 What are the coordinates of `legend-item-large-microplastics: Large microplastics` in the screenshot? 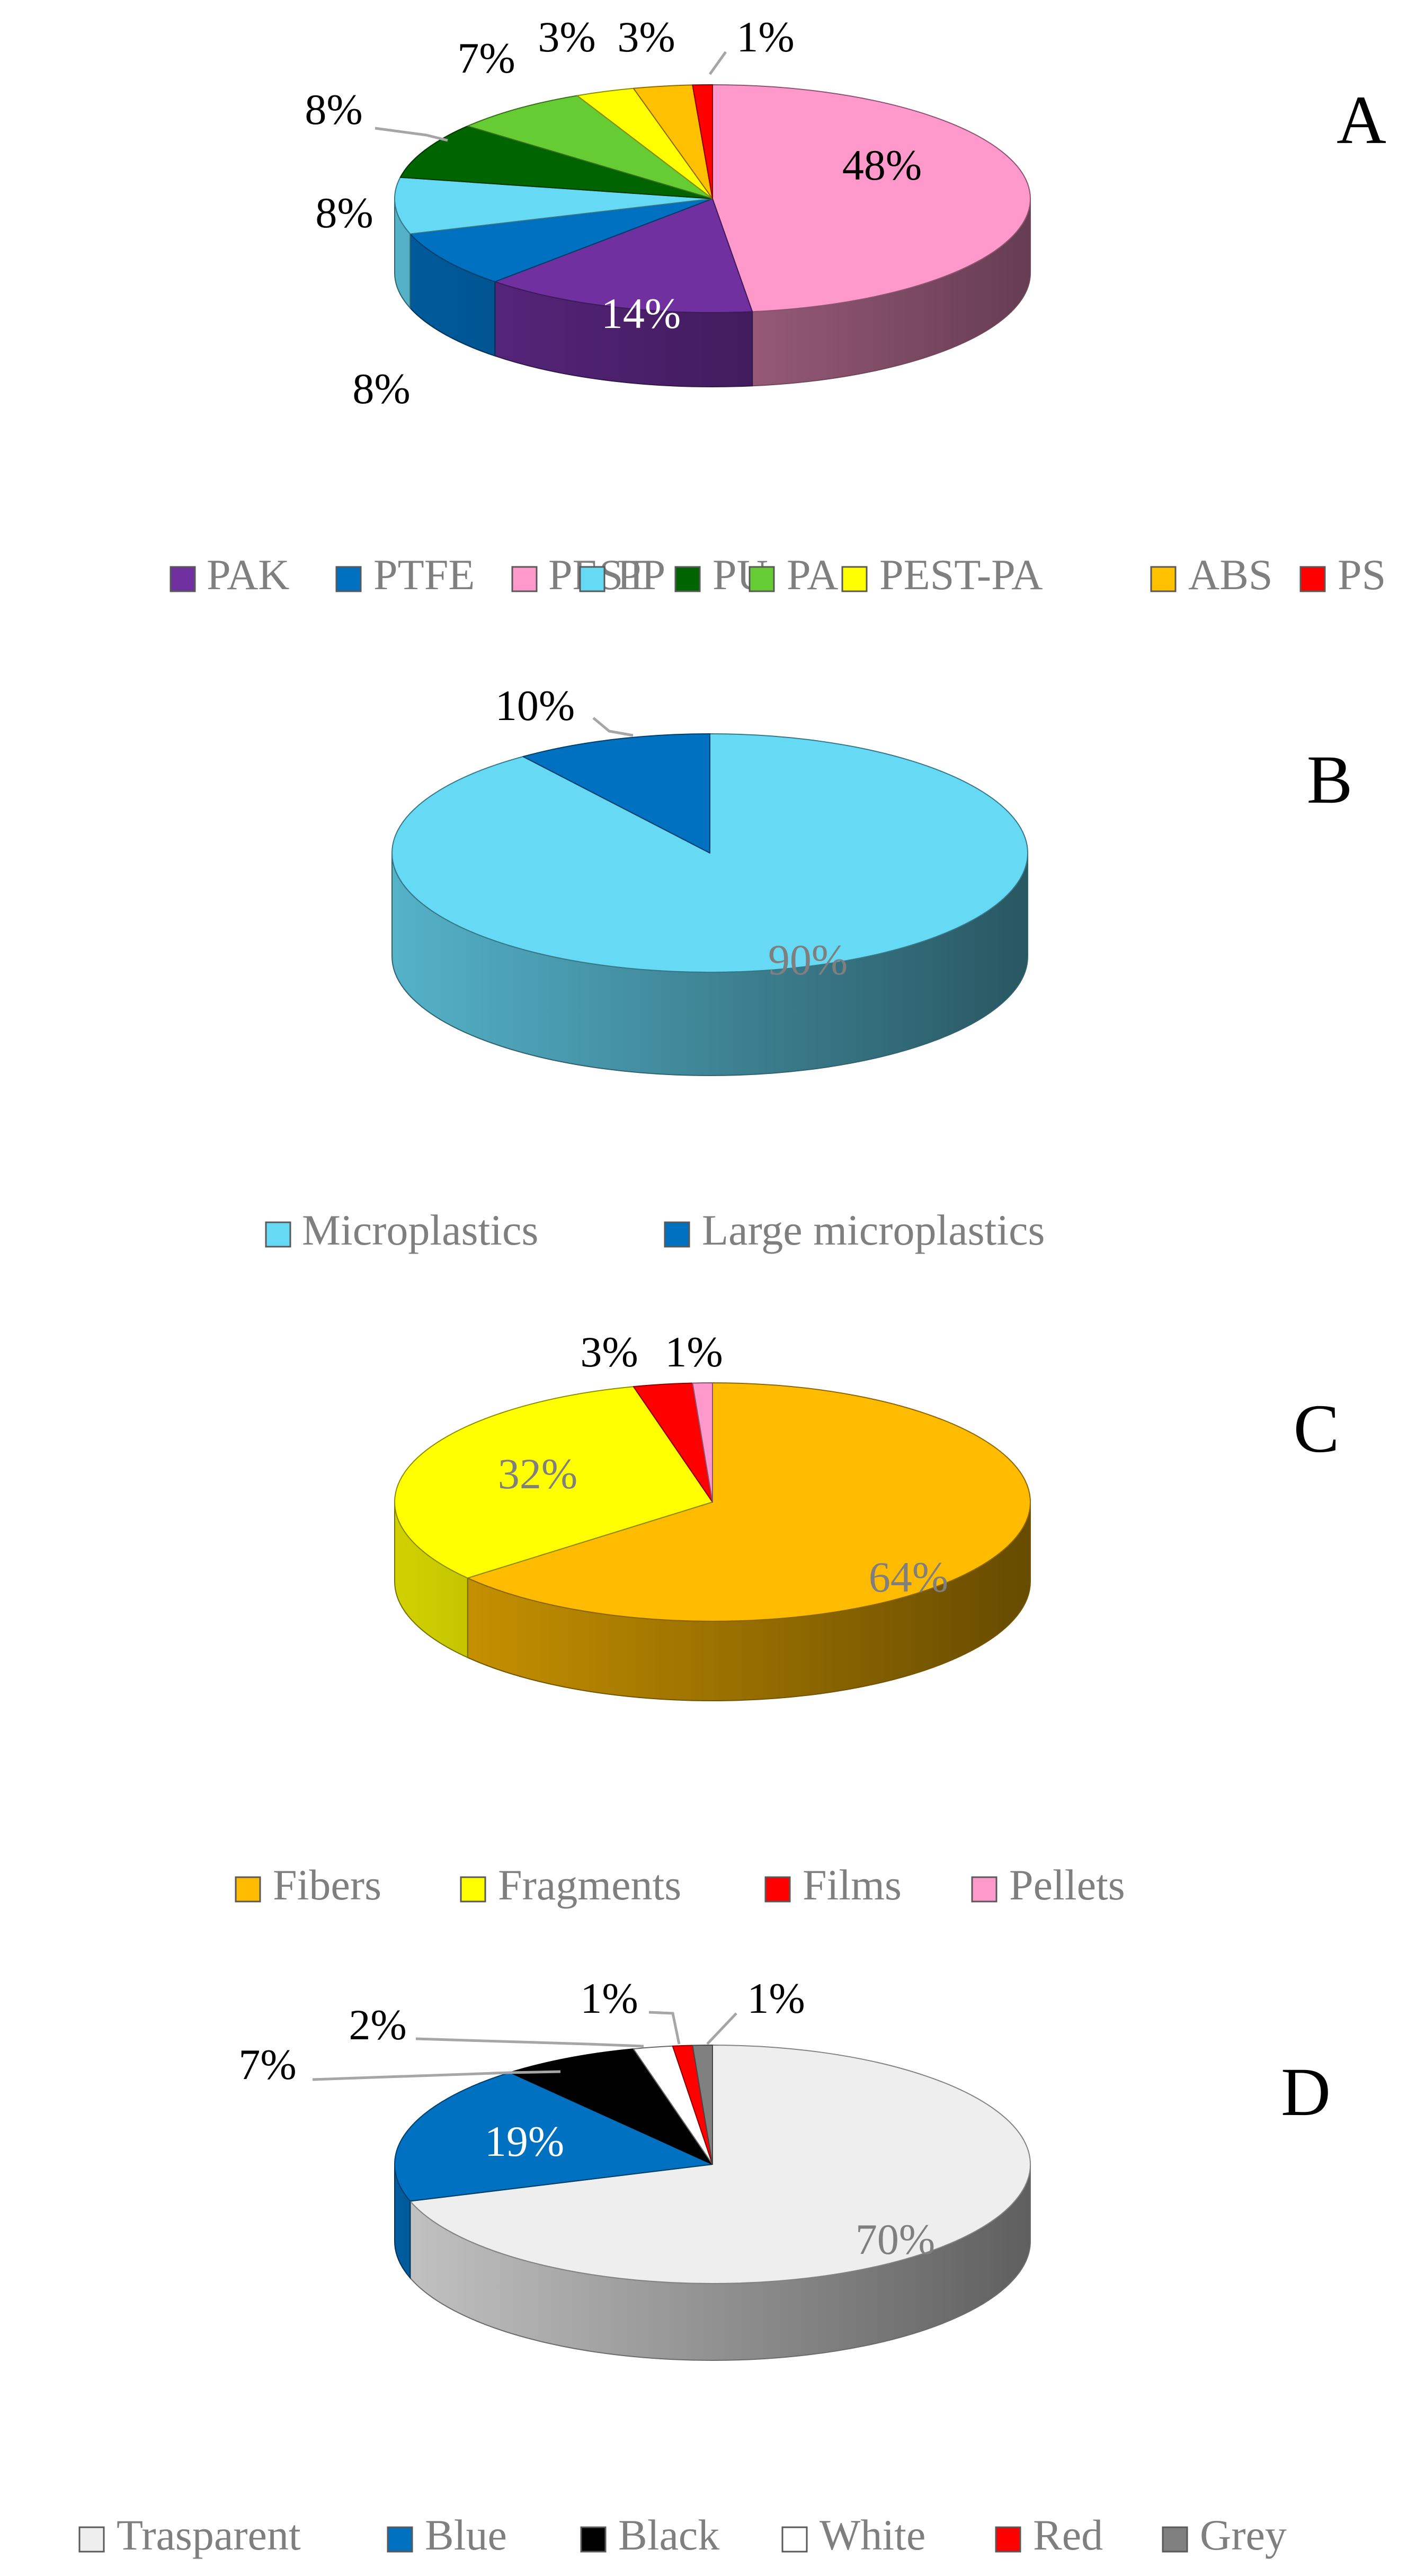 It's located at (854, 1230).